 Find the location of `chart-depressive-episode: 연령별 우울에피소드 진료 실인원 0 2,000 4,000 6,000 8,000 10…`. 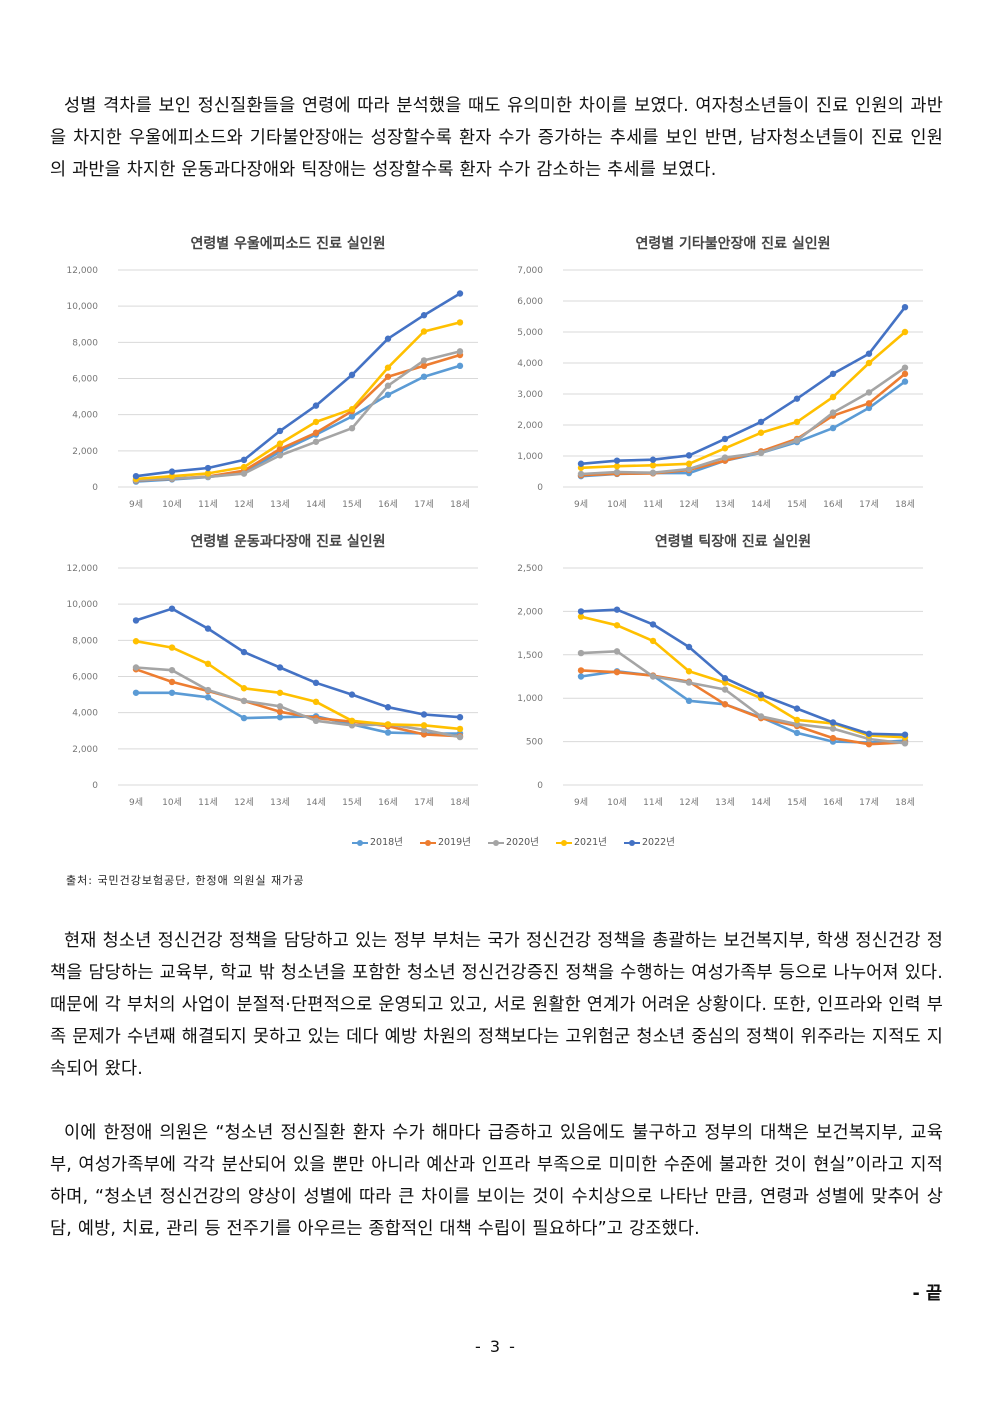

chart-depressive-episode: 연령별 우울에피소드 진료 실인원 0 2,000 4,000 6,000 8,000 10… is located at coordinates (275, 372).